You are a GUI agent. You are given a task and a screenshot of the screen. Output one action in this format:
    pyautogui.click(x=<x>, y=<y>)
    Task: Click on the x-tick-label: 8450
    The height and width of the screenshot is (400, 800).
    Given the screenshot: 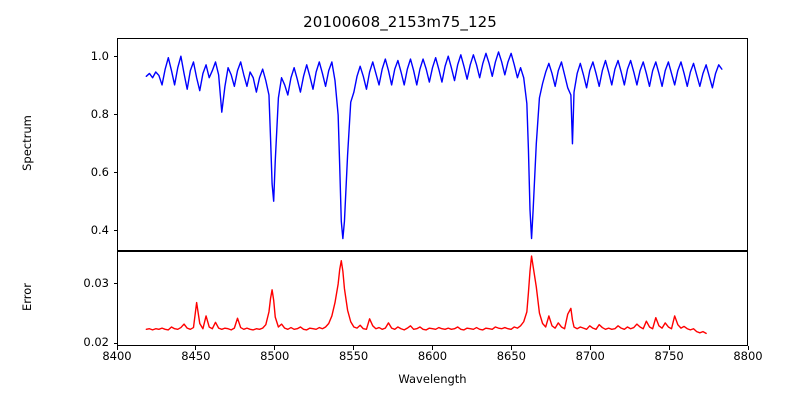 What is the action you would take?
    pyautogui.click(x=196, y=356)
    